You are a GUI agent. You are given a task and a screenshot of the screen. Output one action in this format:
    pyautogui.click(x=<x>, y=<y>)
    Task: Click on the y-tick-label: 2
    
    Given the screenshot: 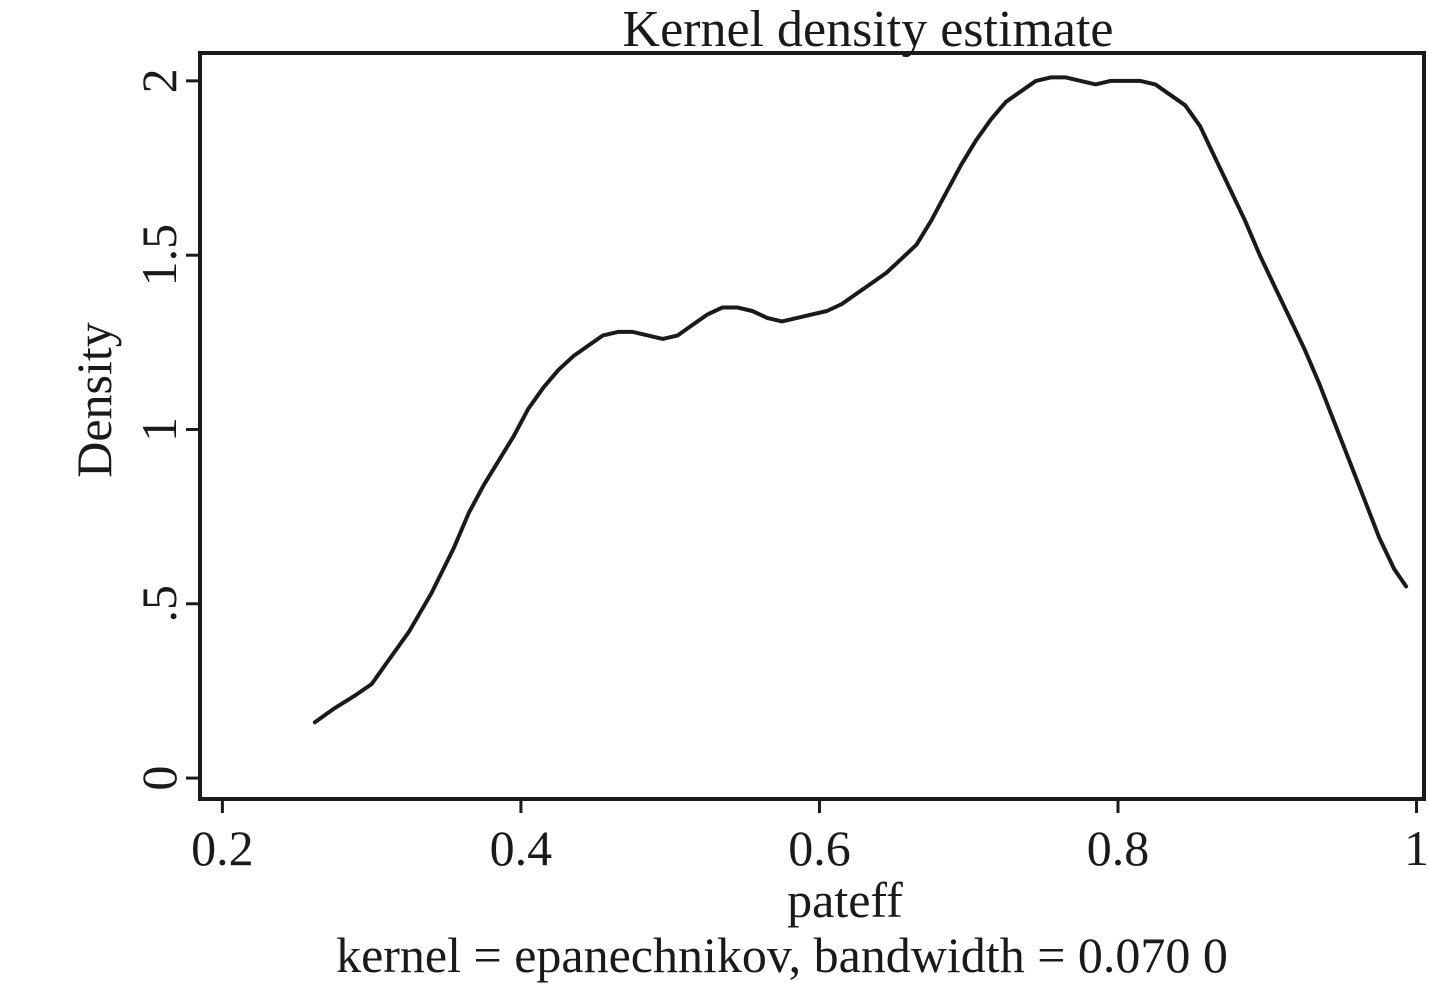 What is the action you would take?
    pyautogui.click(x=159, y=80)
    